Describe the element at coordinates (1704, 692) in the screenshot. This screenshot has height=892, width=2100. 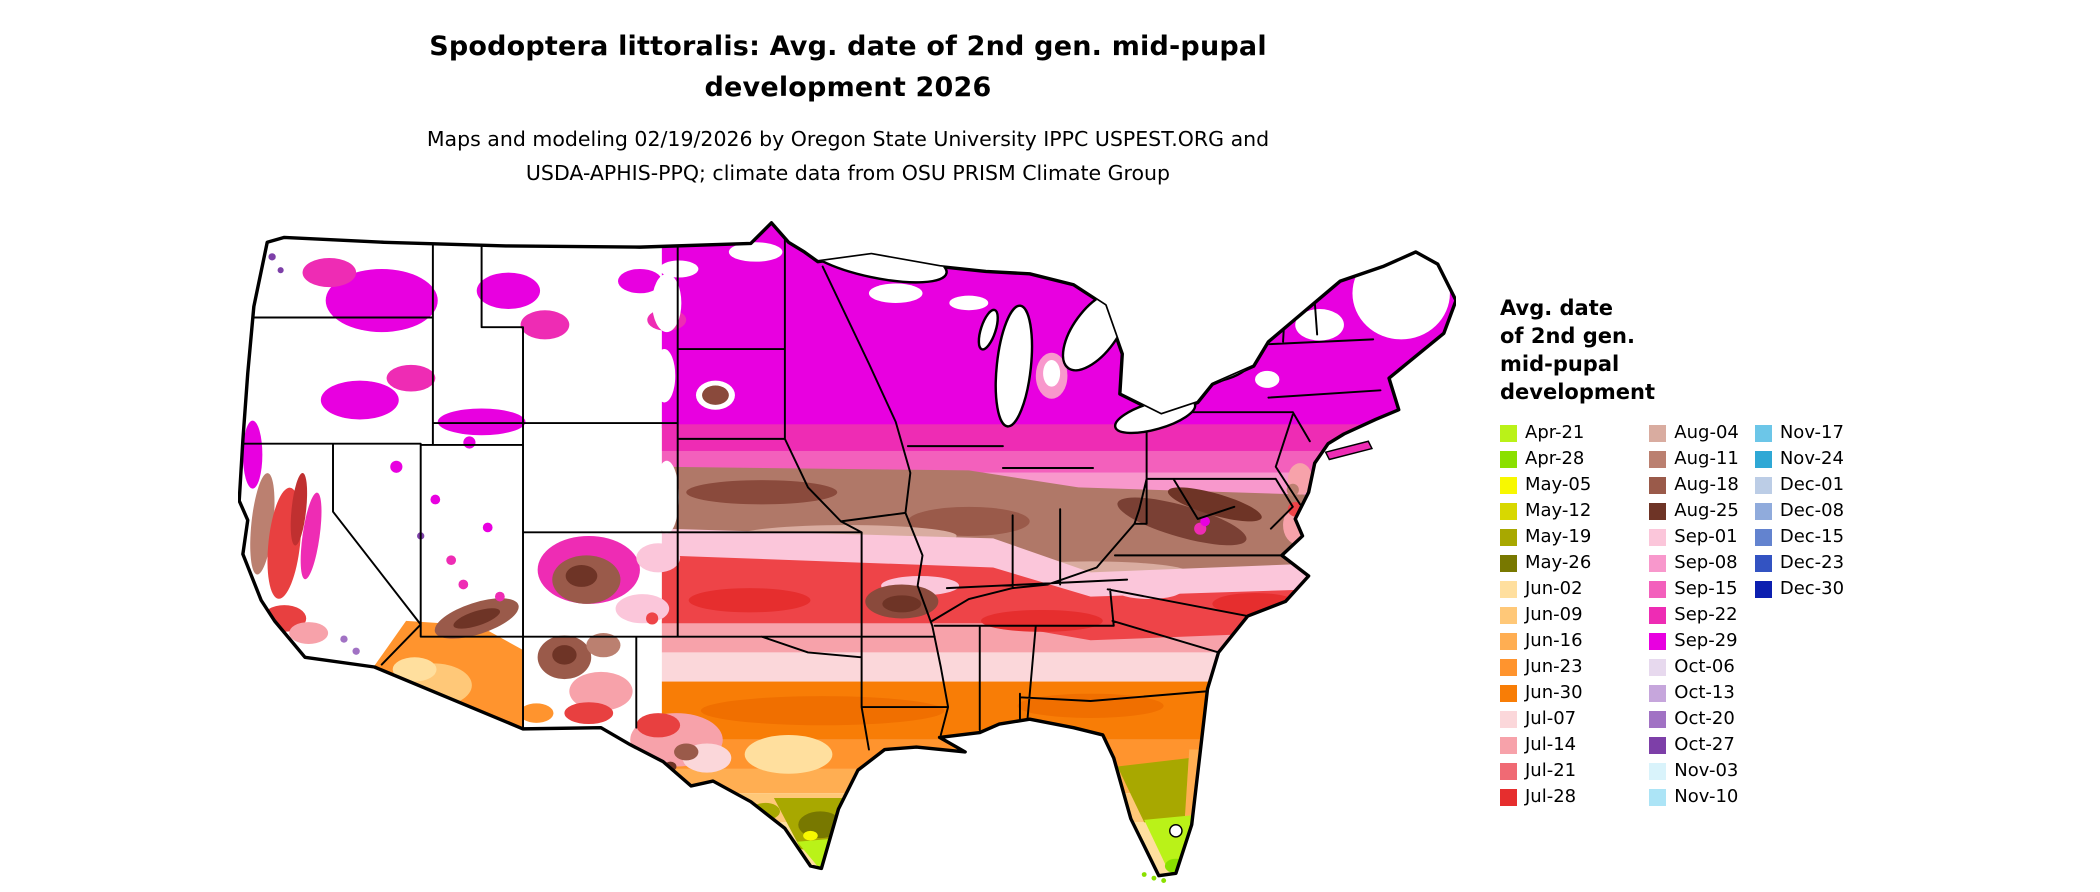
I see `legend-label: Oct-13` at that location.